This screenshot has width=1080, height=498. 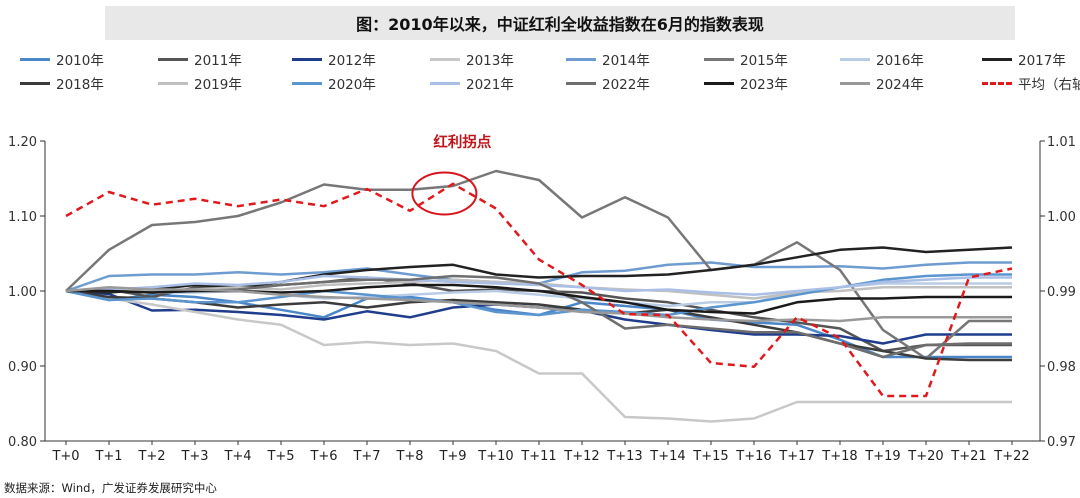 I want to click on chart-title-bar: 图：2010年以来，中证红利全收益指数在6月的指数表现, so click(x=560, y=23).